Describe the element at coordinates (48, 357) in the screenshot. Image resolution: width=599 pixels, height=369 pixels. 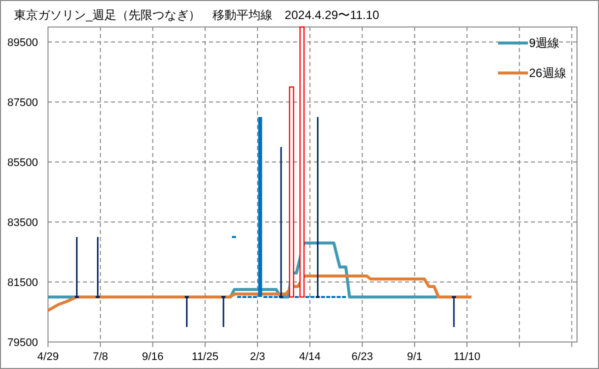
I see `xtick: 4/29` at that location.